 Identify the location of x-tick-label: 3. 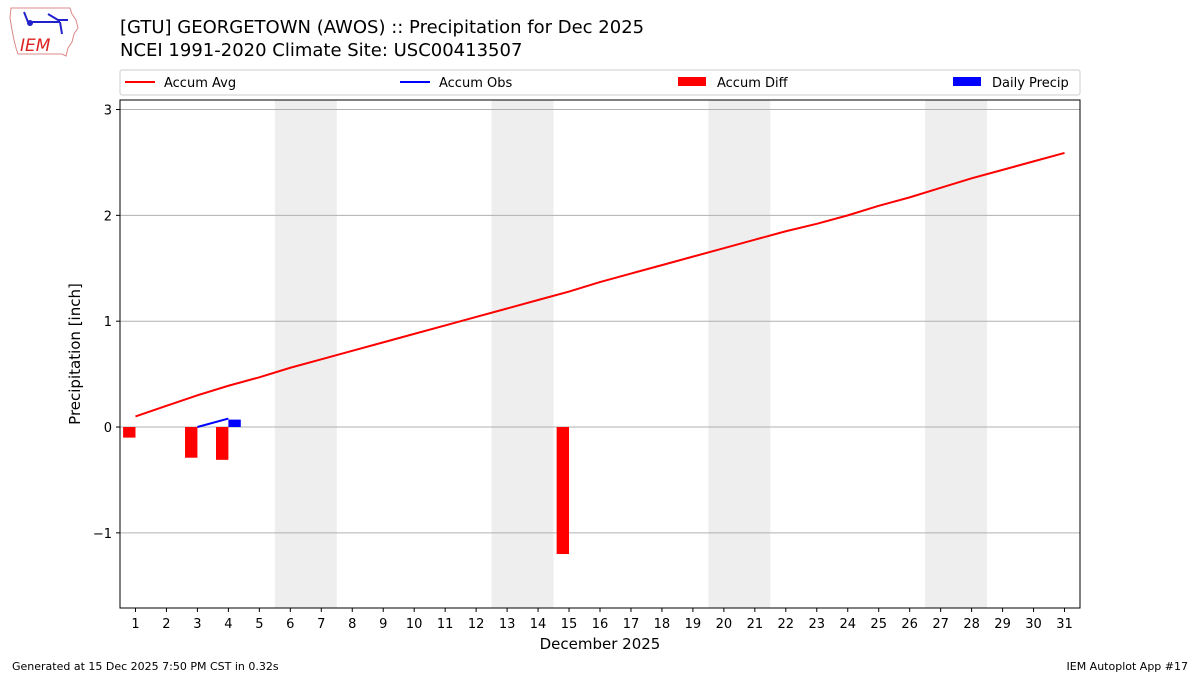
(197, 624).